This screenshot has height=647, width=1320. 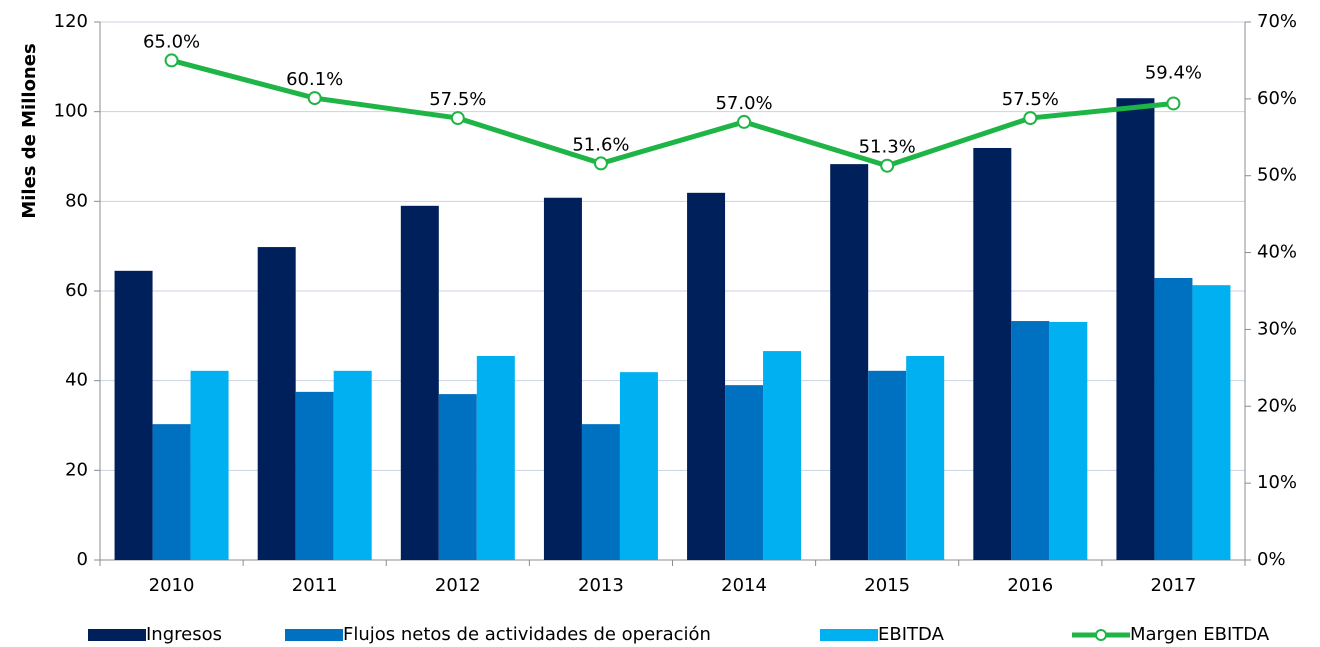 What do you see at coordinates (1030, 585) in the screenshot?
I see `x-tick-label: 2016` at bounding box center [1030, 585].